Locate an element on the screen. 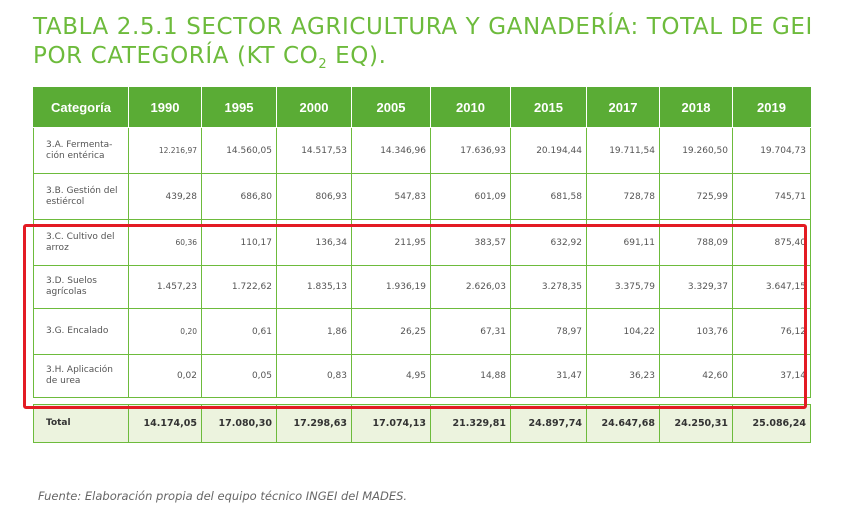  table-cell: 439,28 is located at coordinates (165, 196).